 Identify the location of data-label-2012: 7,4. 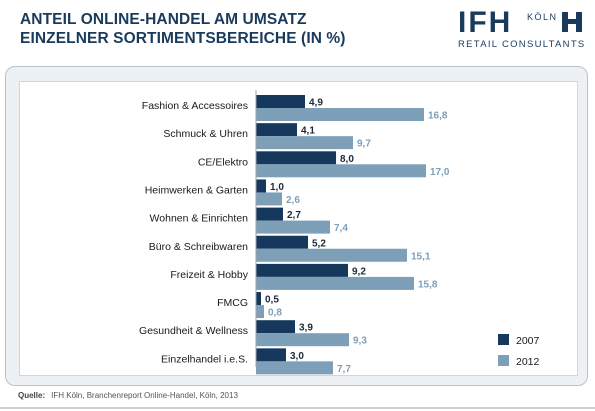
(341, 228).